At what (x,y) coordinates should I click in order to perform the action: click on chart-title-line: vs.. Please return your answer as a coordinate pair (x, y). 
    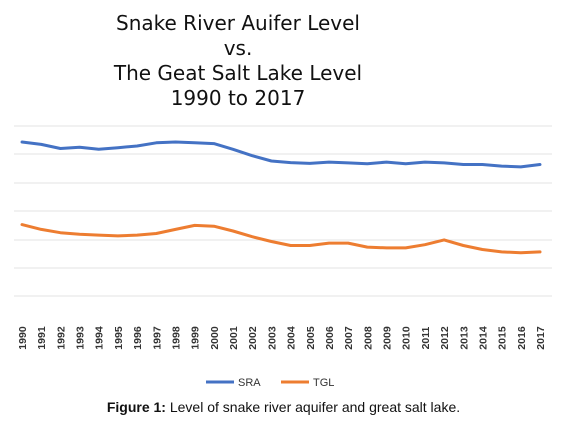
    Looking at the image, I should click on (238, 48).